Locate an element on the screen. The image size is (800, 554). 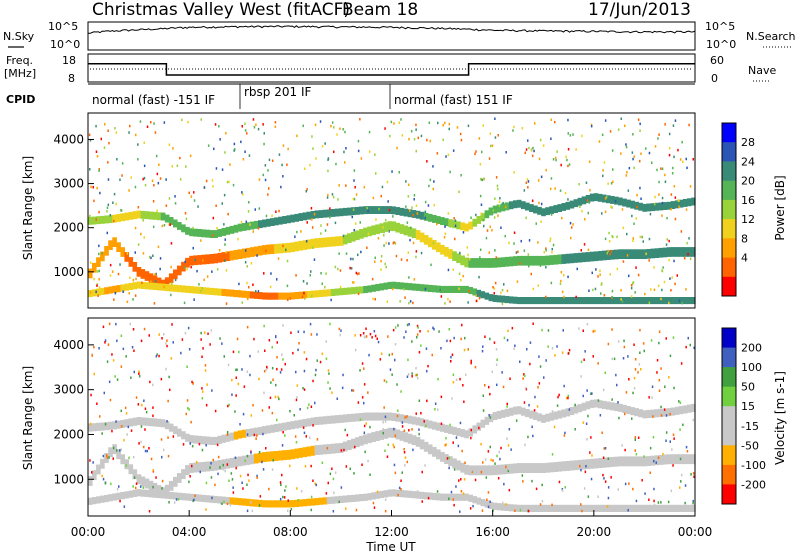
power-y-axis-label: Slant Range [km] is located at coordinates (28, 208).